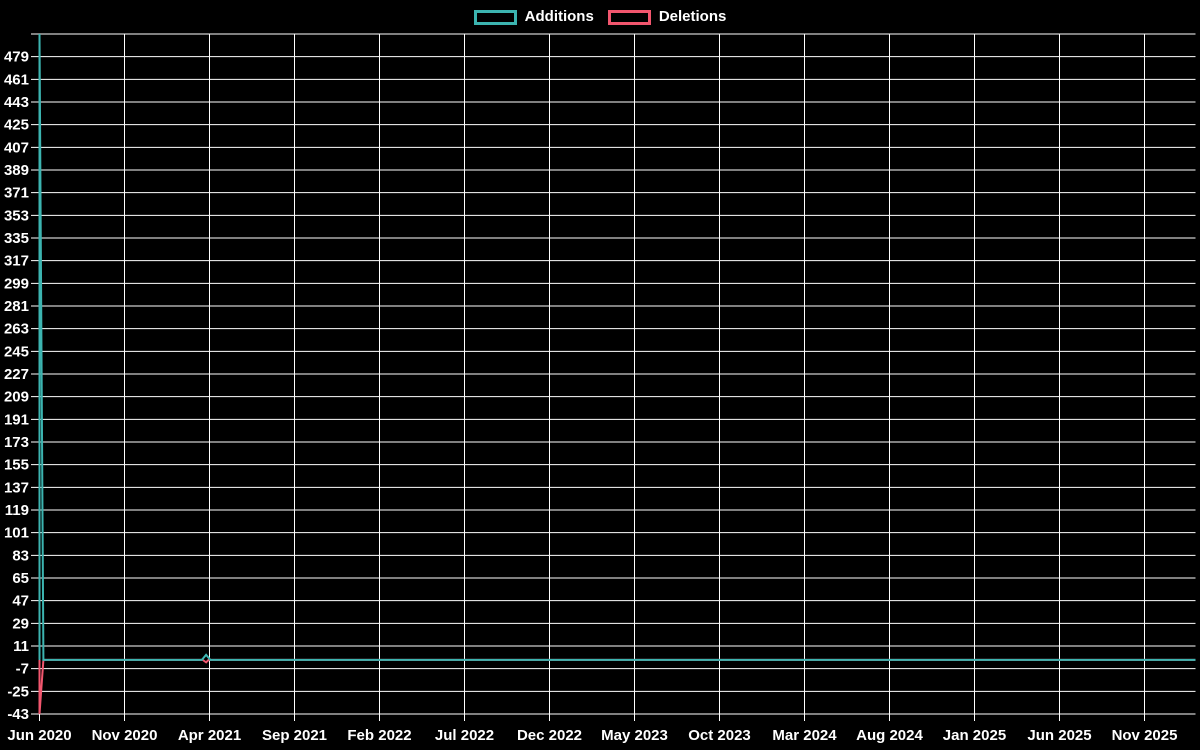 Image resolution: width=1200 pixels, height=750 pixels. What do you see at coordinates (634, 735) in the screenshot?
I see `x-tick-label: May 2023` at bounding box center [634, 735].